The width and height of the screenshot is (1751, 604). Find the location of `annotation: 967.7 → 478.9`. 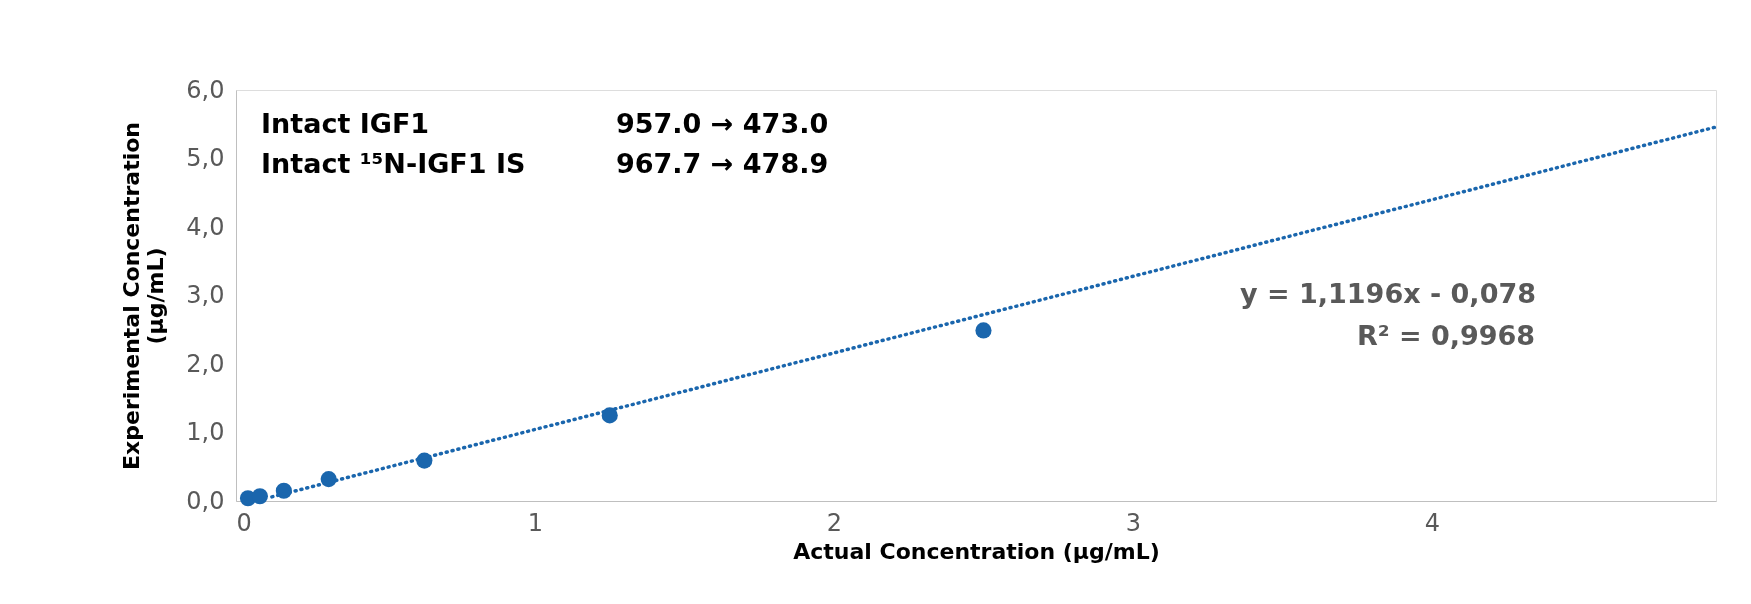

annotation: 967.7 → 478.9 is located at coordinates (722, 163).